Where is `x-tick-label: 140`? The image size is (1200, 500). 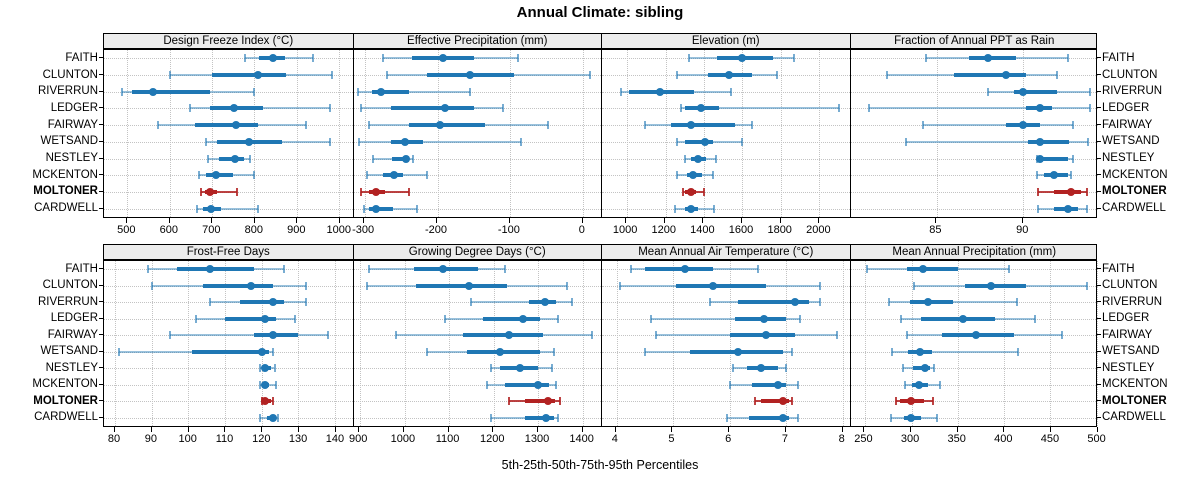 x-tick-label: 140 is located at coordinates (335, 439).